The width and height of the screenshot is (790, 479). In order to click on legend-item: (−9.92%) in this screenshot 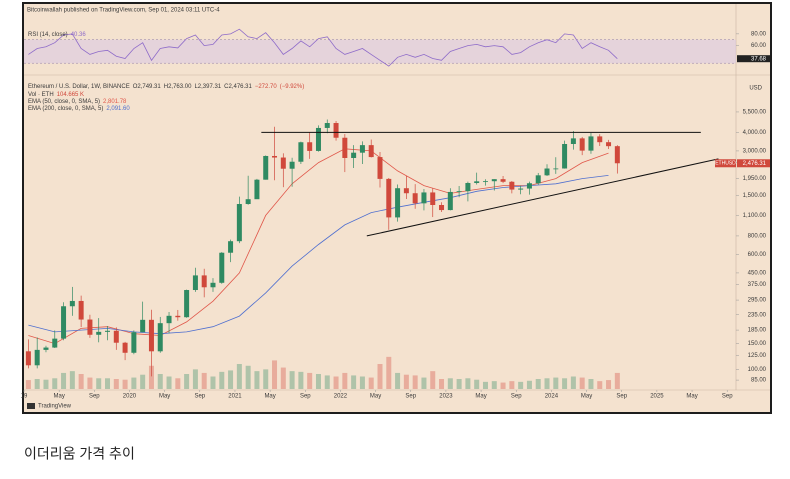, I will do `click(292, 87)`.